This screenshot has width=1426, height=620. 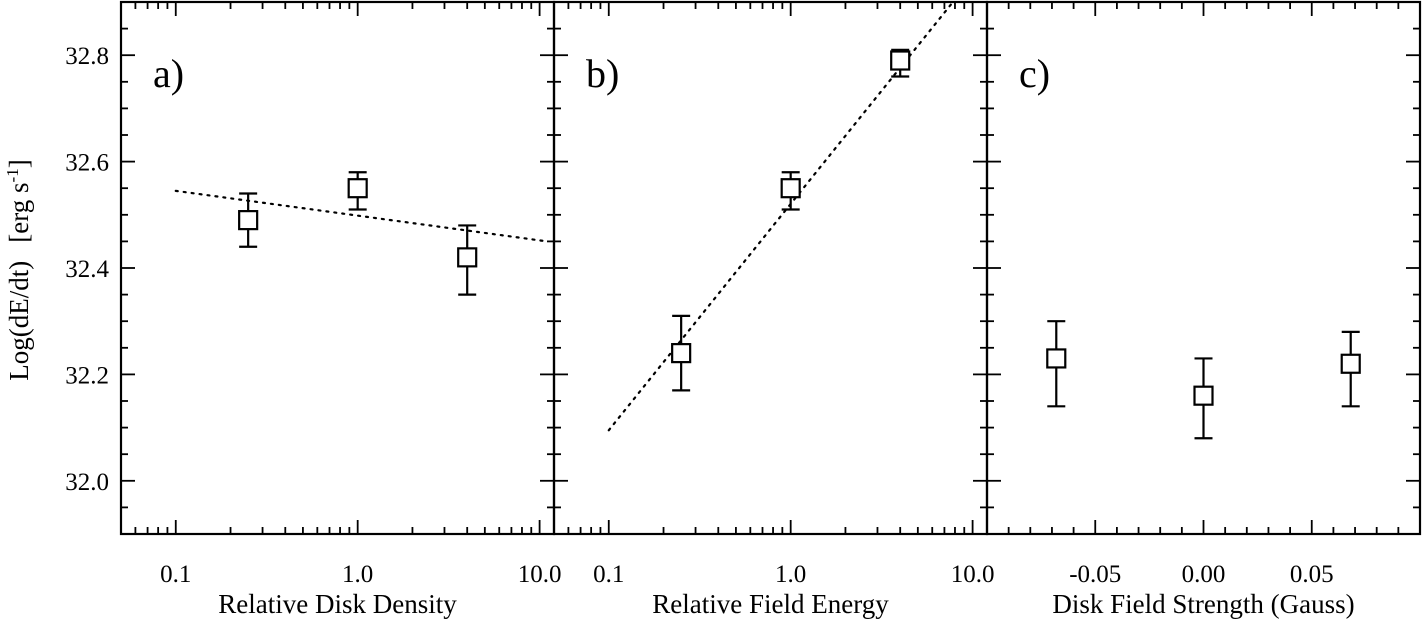 What do you see at coordinates (361, 216) in the screenshot?
I see `fit-line` at bounding box center [361, 216].